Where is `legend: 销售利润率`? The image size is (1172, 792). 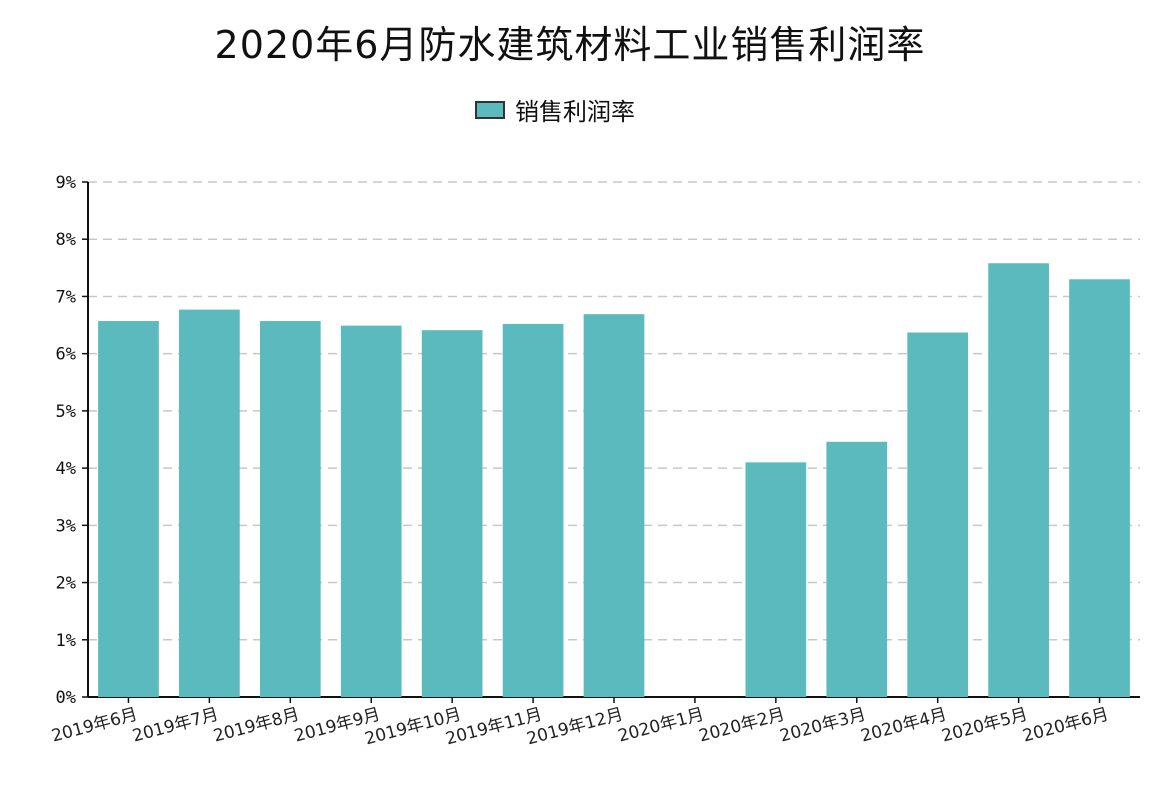 legend: 销售利润率 is located at coordinates (555, 109).